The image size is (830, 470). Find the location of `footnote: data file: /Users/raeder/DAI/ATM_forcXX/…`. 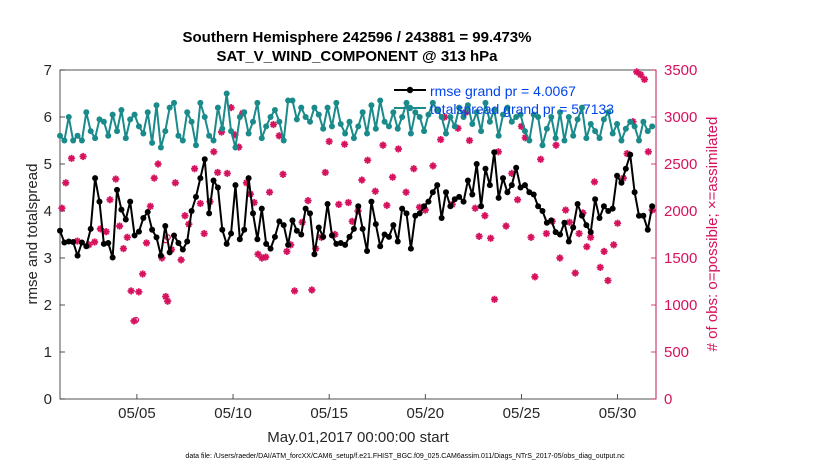

footnote: data file: /Users/raeder/DAI/ATM_forcXX/… is located at coordinates (405, 456).